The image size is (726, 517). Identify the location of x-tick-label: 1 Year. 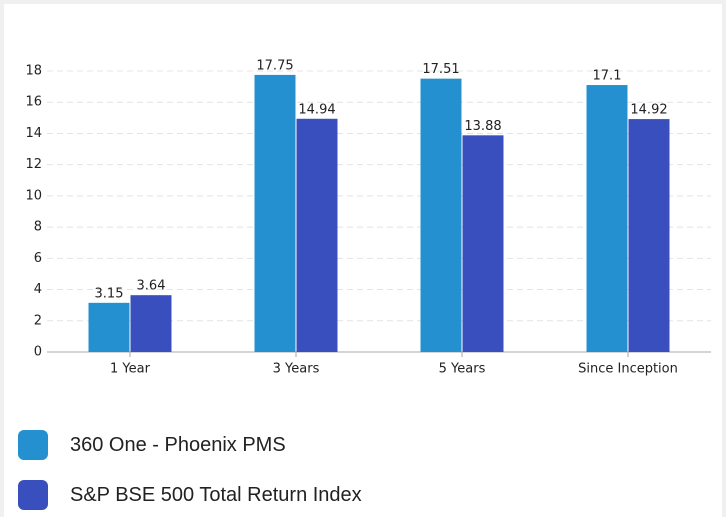
(130, 369).